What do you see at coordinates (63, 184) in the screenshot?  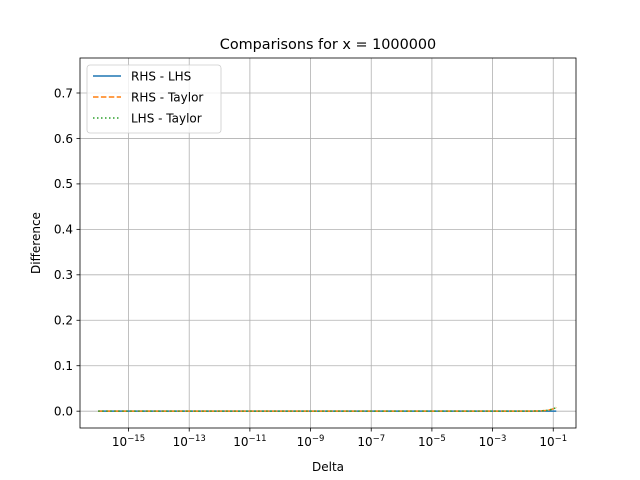 I see `y-tick-label: 0.5` at bounding box center [63, 184].